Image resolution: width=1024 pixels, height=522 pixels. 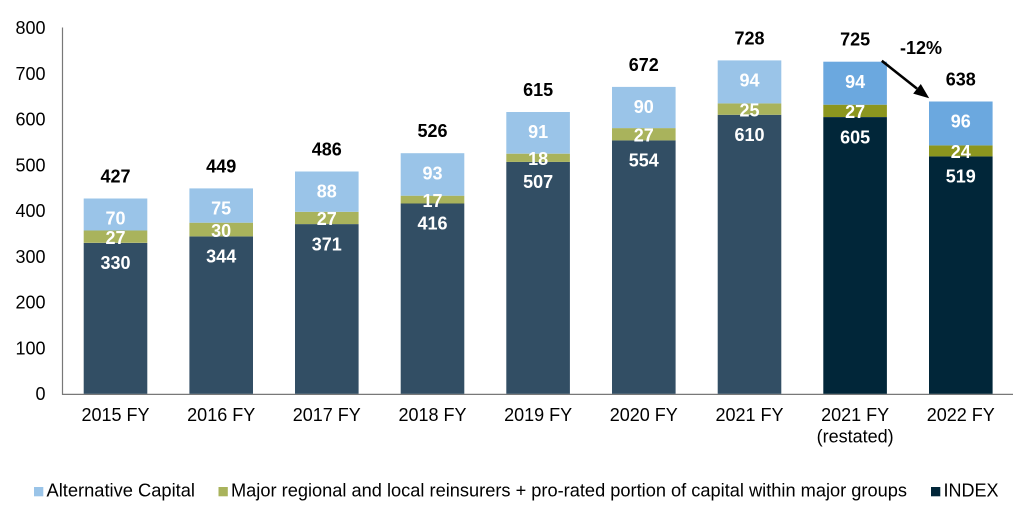 I want to click on svg-text: 610, so click(x=749, y=135).